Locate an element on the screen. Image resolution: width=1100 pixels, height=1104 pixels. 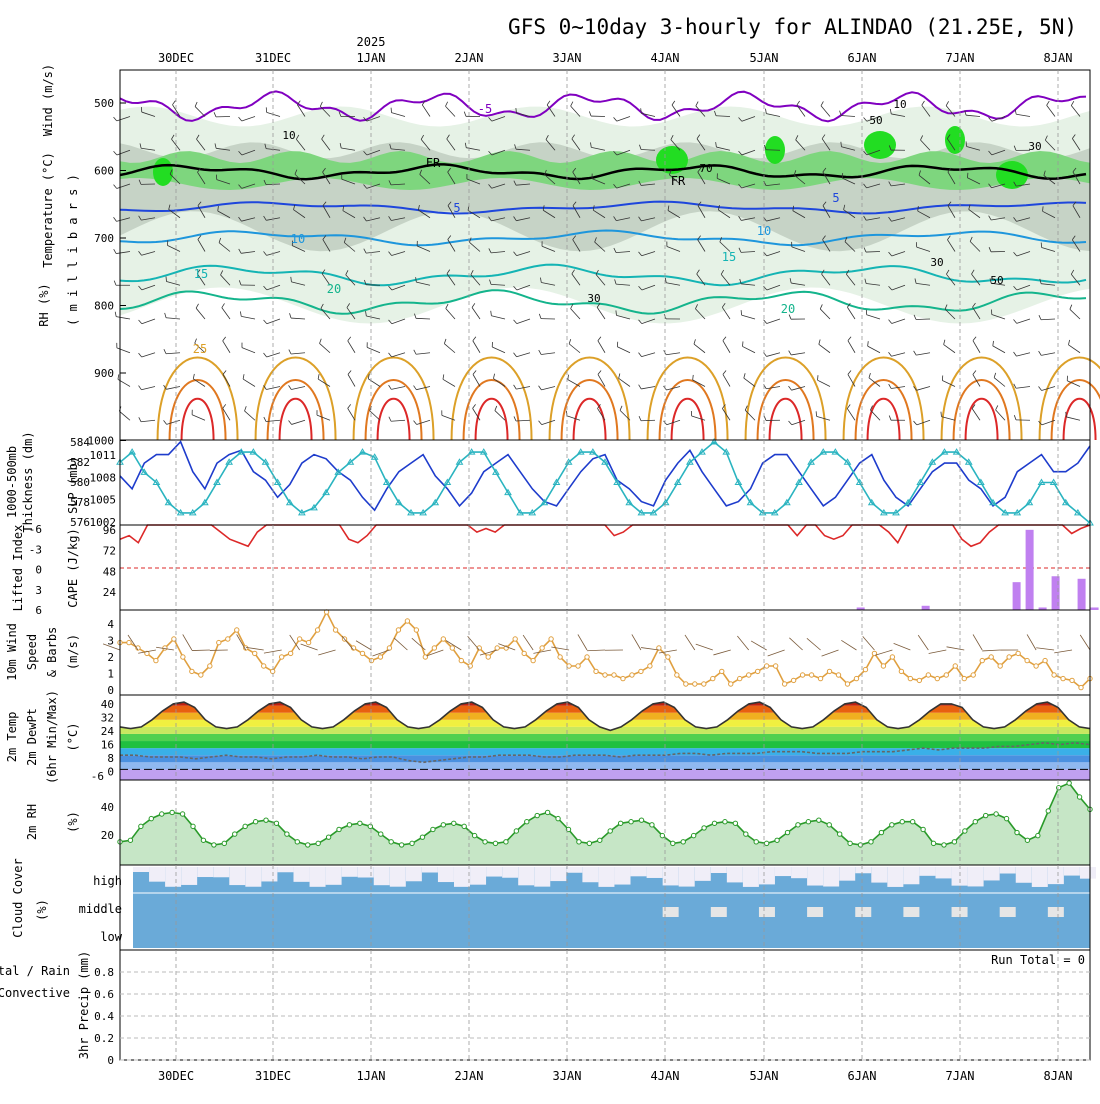
upper-ylabel-rh: RH (%) is located at coordinates (44, 304).